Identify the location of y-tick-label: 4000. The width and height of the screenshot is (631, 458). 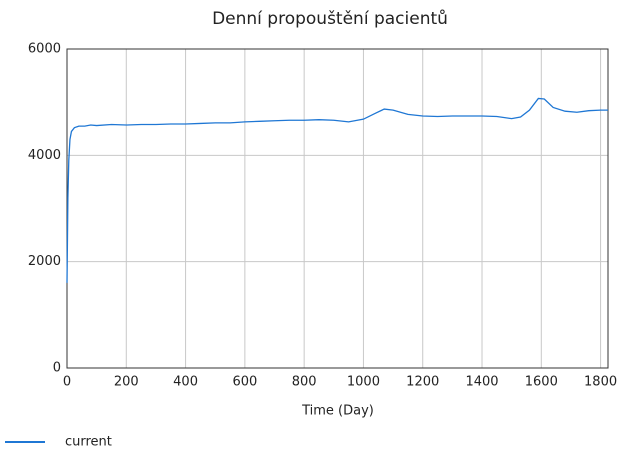
(44, 155).